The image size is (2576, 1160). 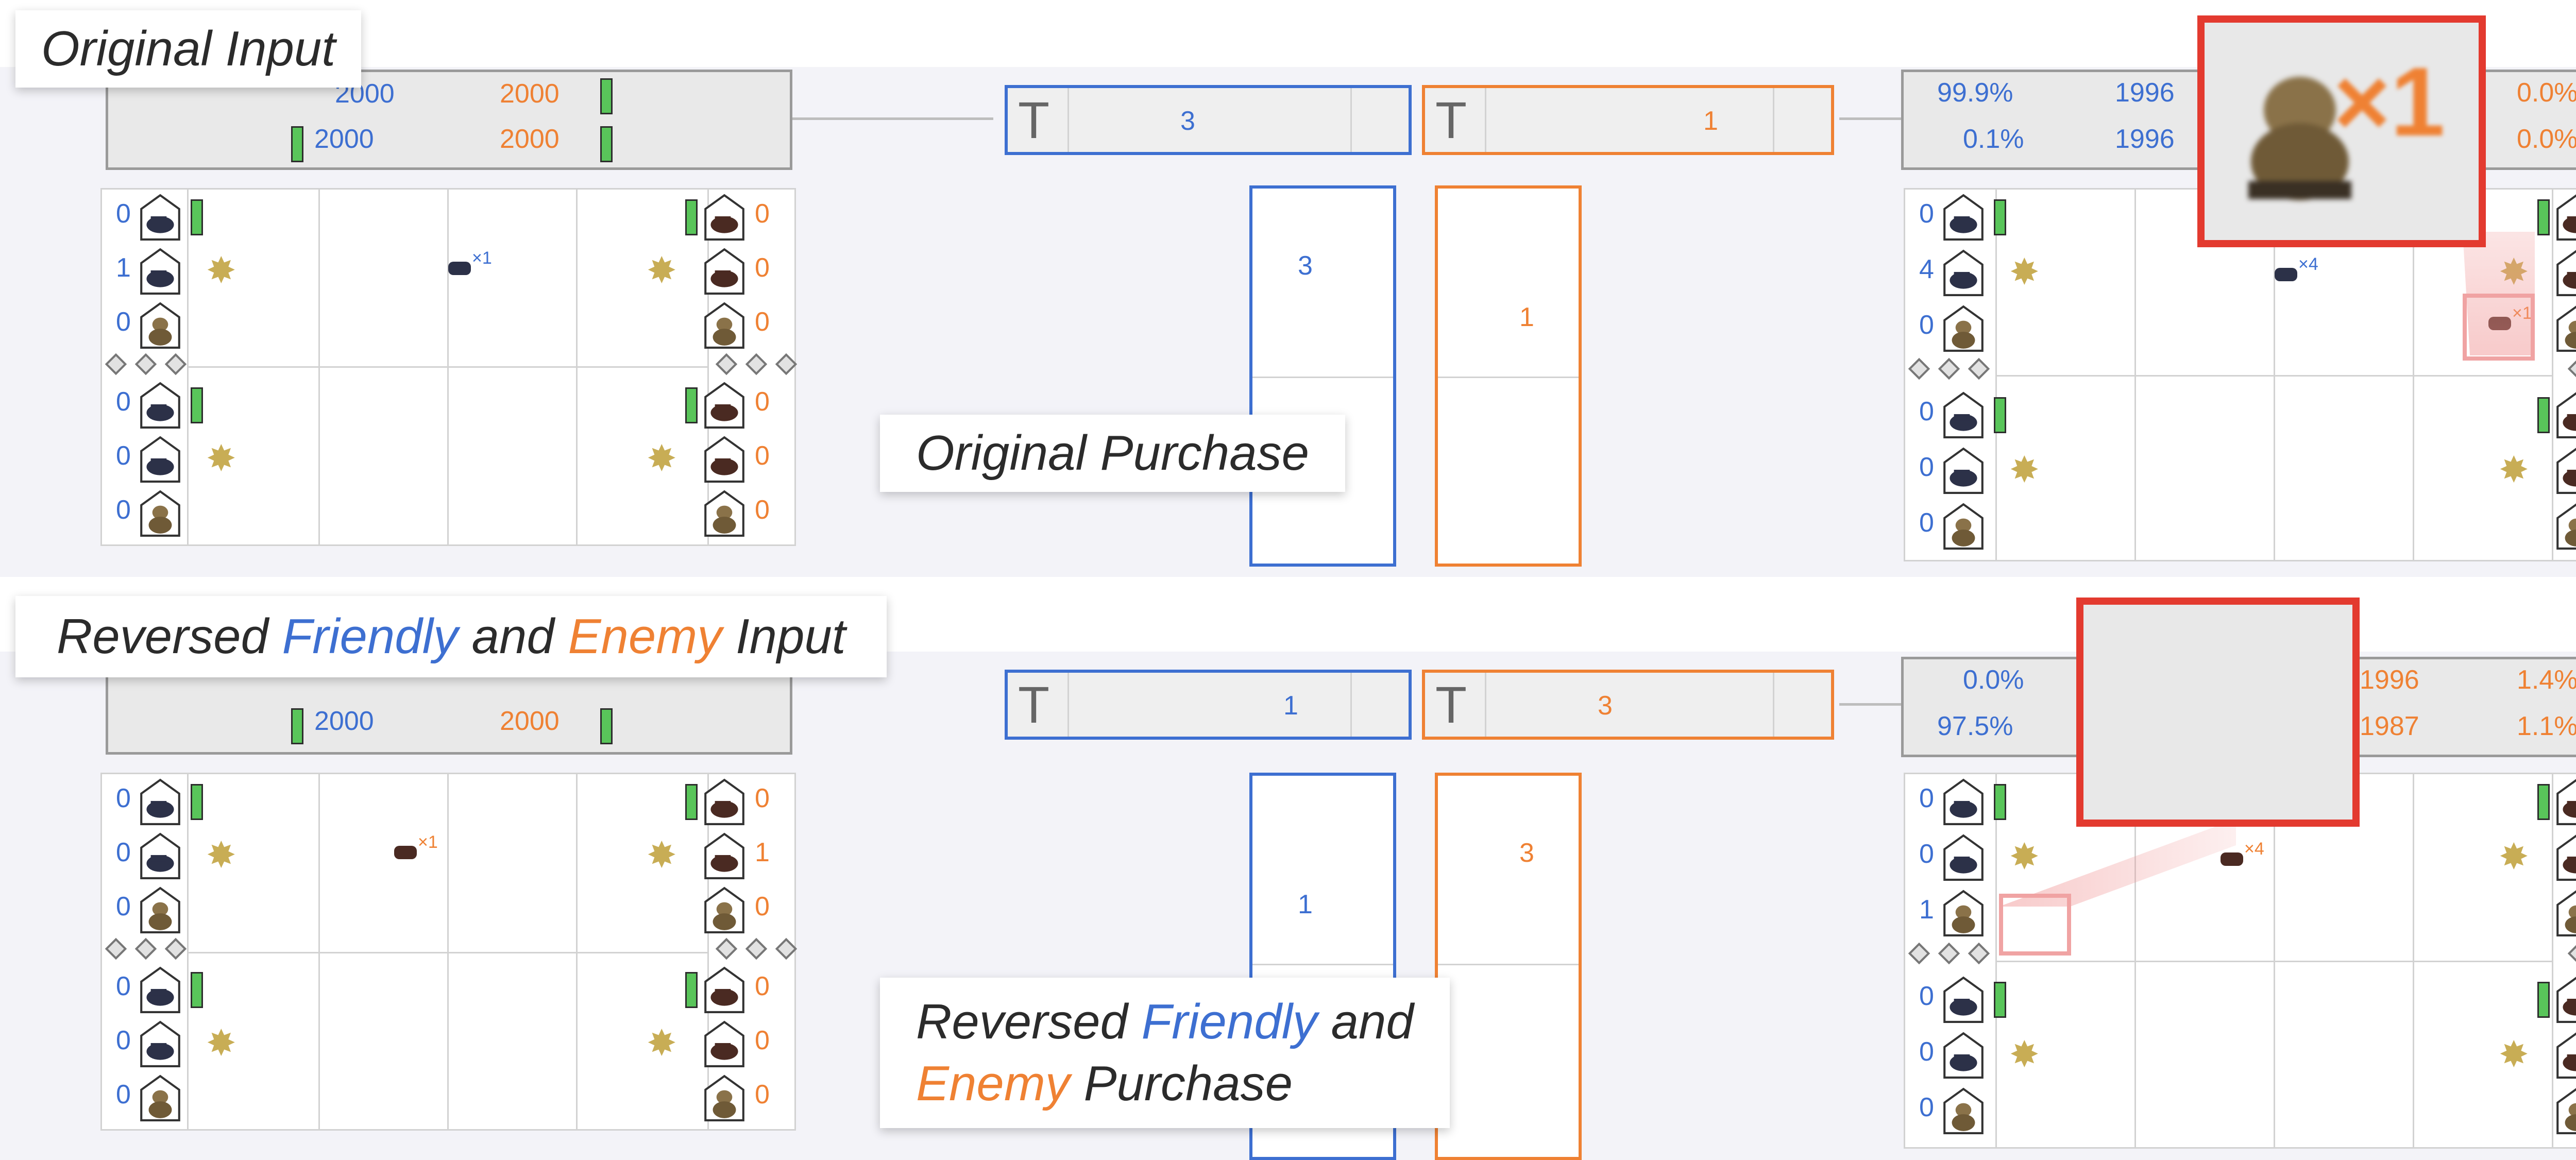 I want to click on caption-text: Original Input, so click(x=188, y=48).